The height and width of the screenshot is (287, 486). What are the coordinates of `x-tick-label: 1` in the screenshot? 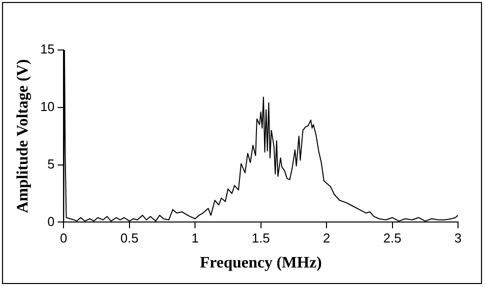 It's located at (195, 238).